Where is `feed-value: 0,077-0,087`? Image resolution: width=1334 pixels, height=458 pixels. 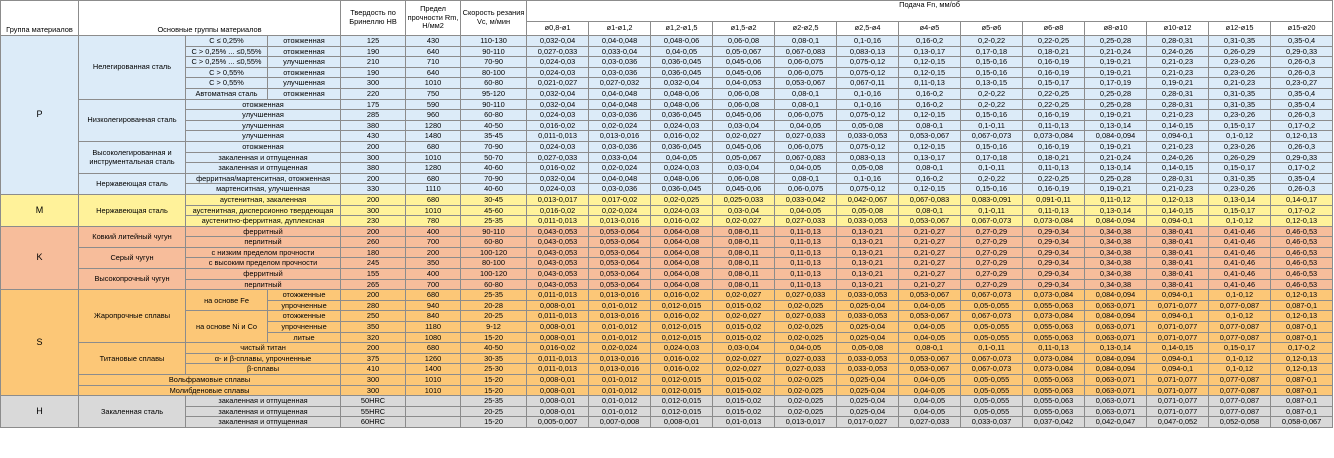 feed-value: 0,077-0,087 is located at coordinates (1240, 305).